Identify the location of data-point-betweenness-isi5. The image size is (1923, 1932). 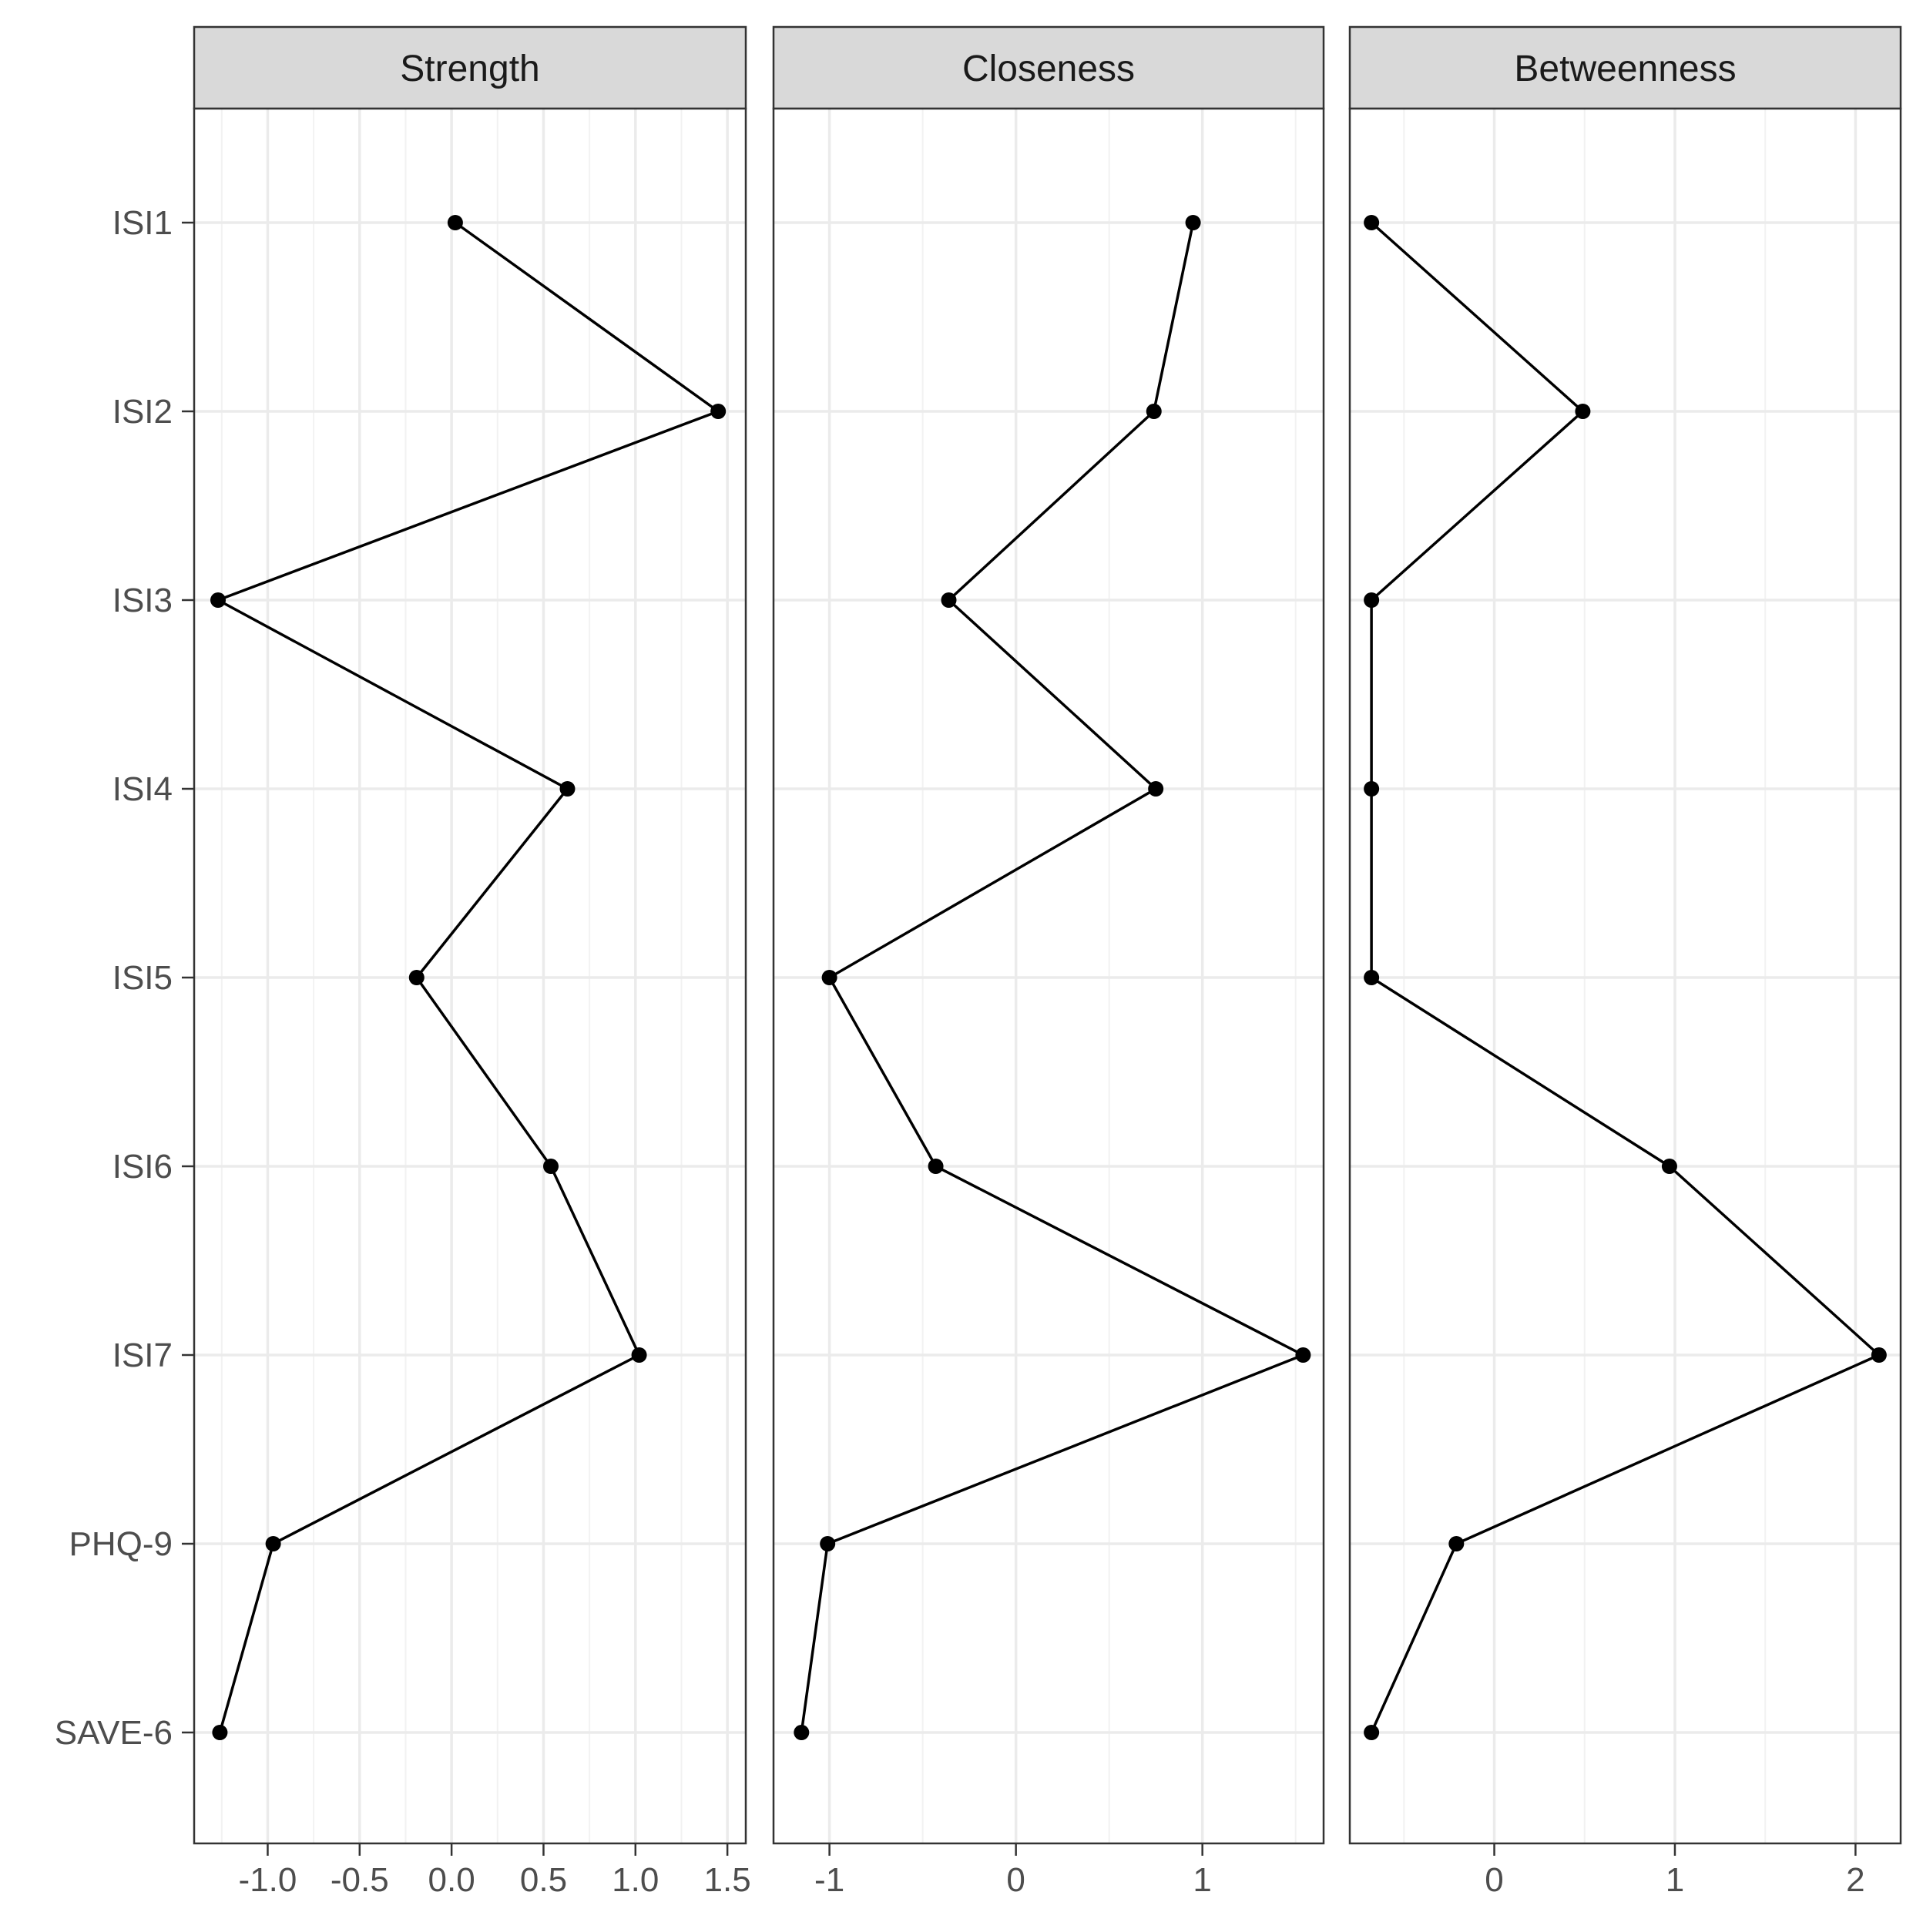
(1372, 977).